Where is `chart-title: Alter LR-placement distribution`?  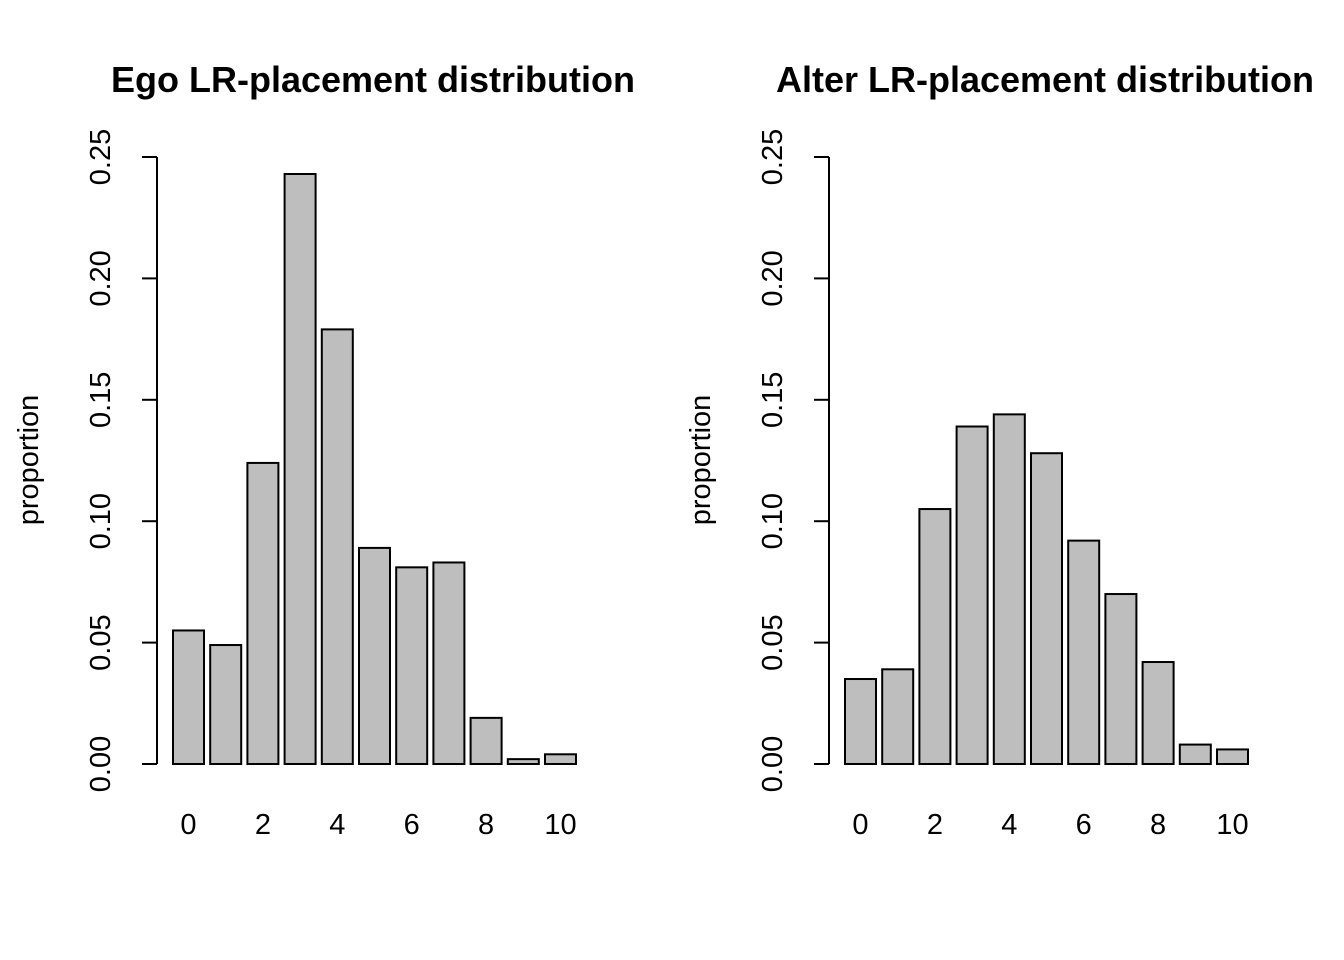
chart-title: Alter LR-placement distribution is located at coordinates (1045, 79).